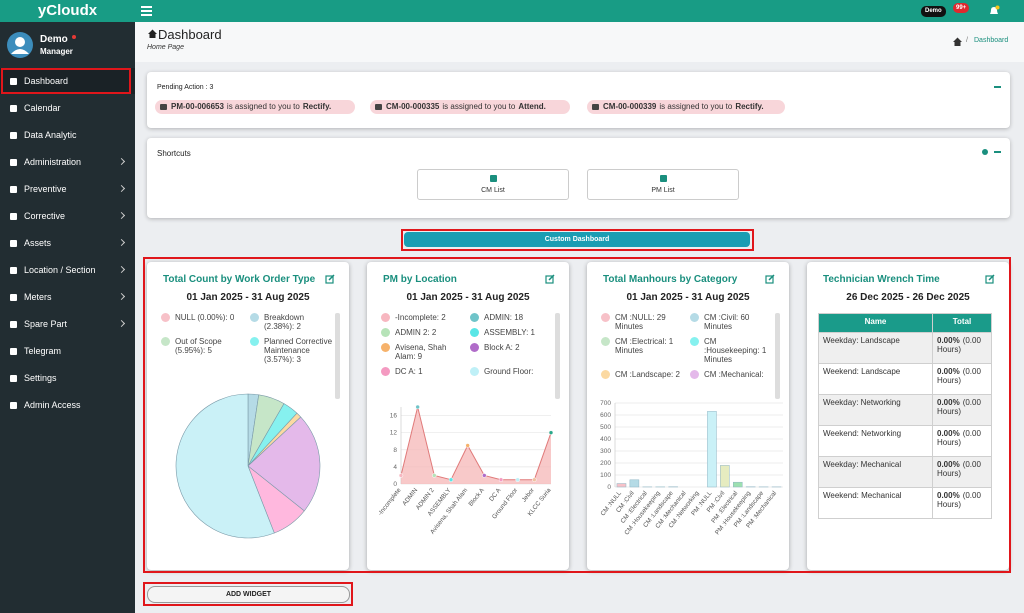 This screenshot has width=1024, height=613. What do you see at coordinates (422, 317) in the screenshot?
I see `legend-item: -Incomplete: 2` at bounding box center [422, 317].